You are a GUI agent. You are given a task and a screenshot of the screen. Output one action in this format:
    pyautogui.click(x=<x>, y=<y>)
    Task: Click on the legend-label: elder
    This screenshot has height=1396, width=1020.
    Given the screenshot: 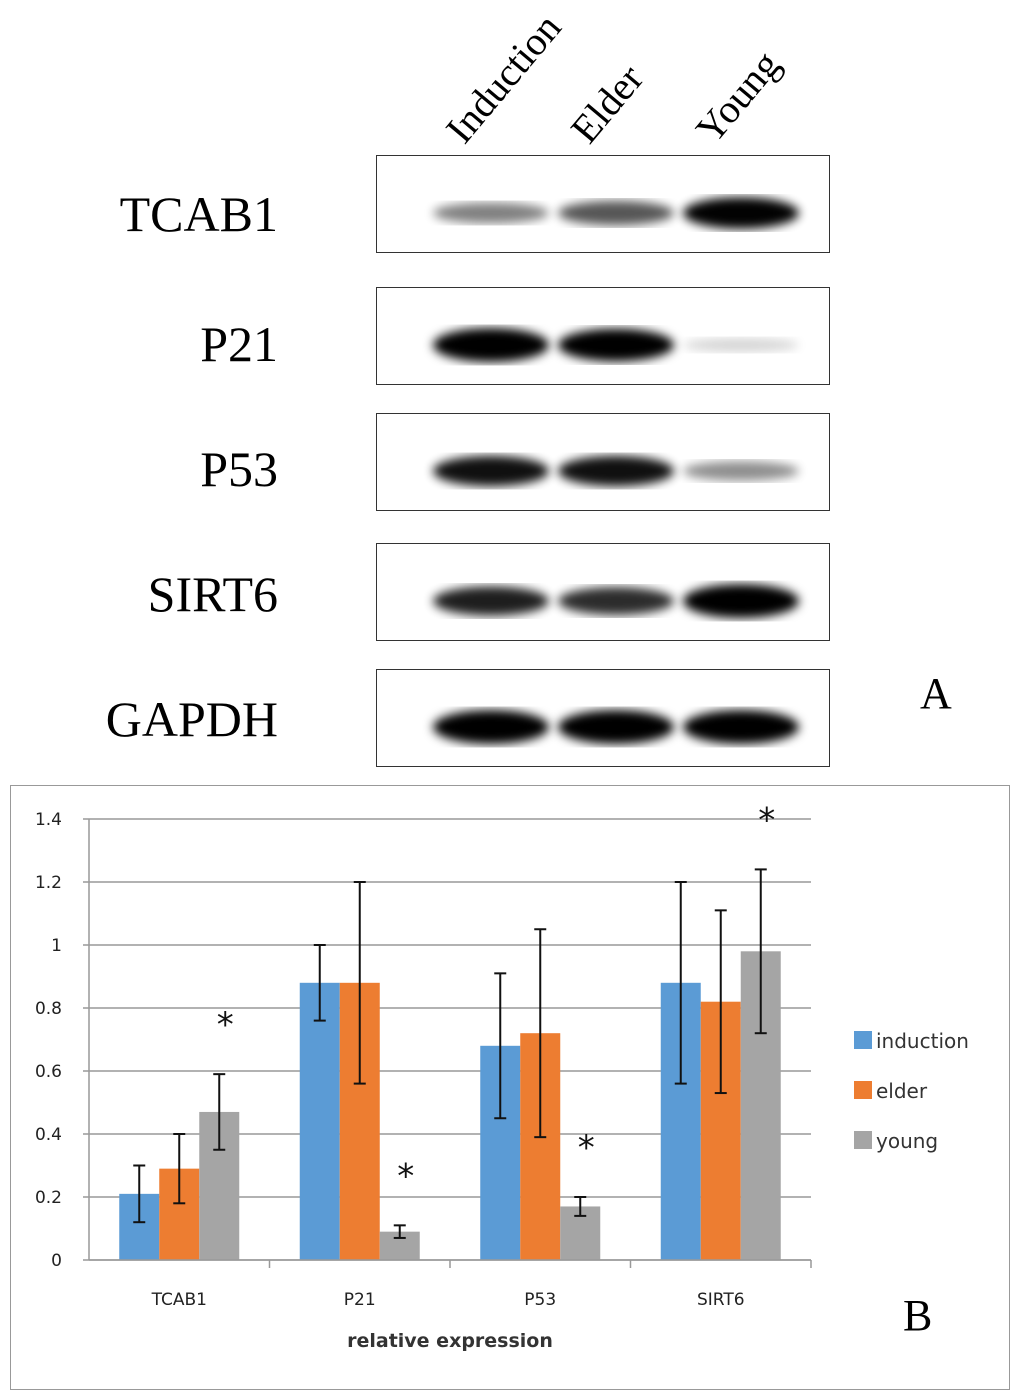 What is the action you would take?
    pyautogui.click(x=902, y=1091)
    